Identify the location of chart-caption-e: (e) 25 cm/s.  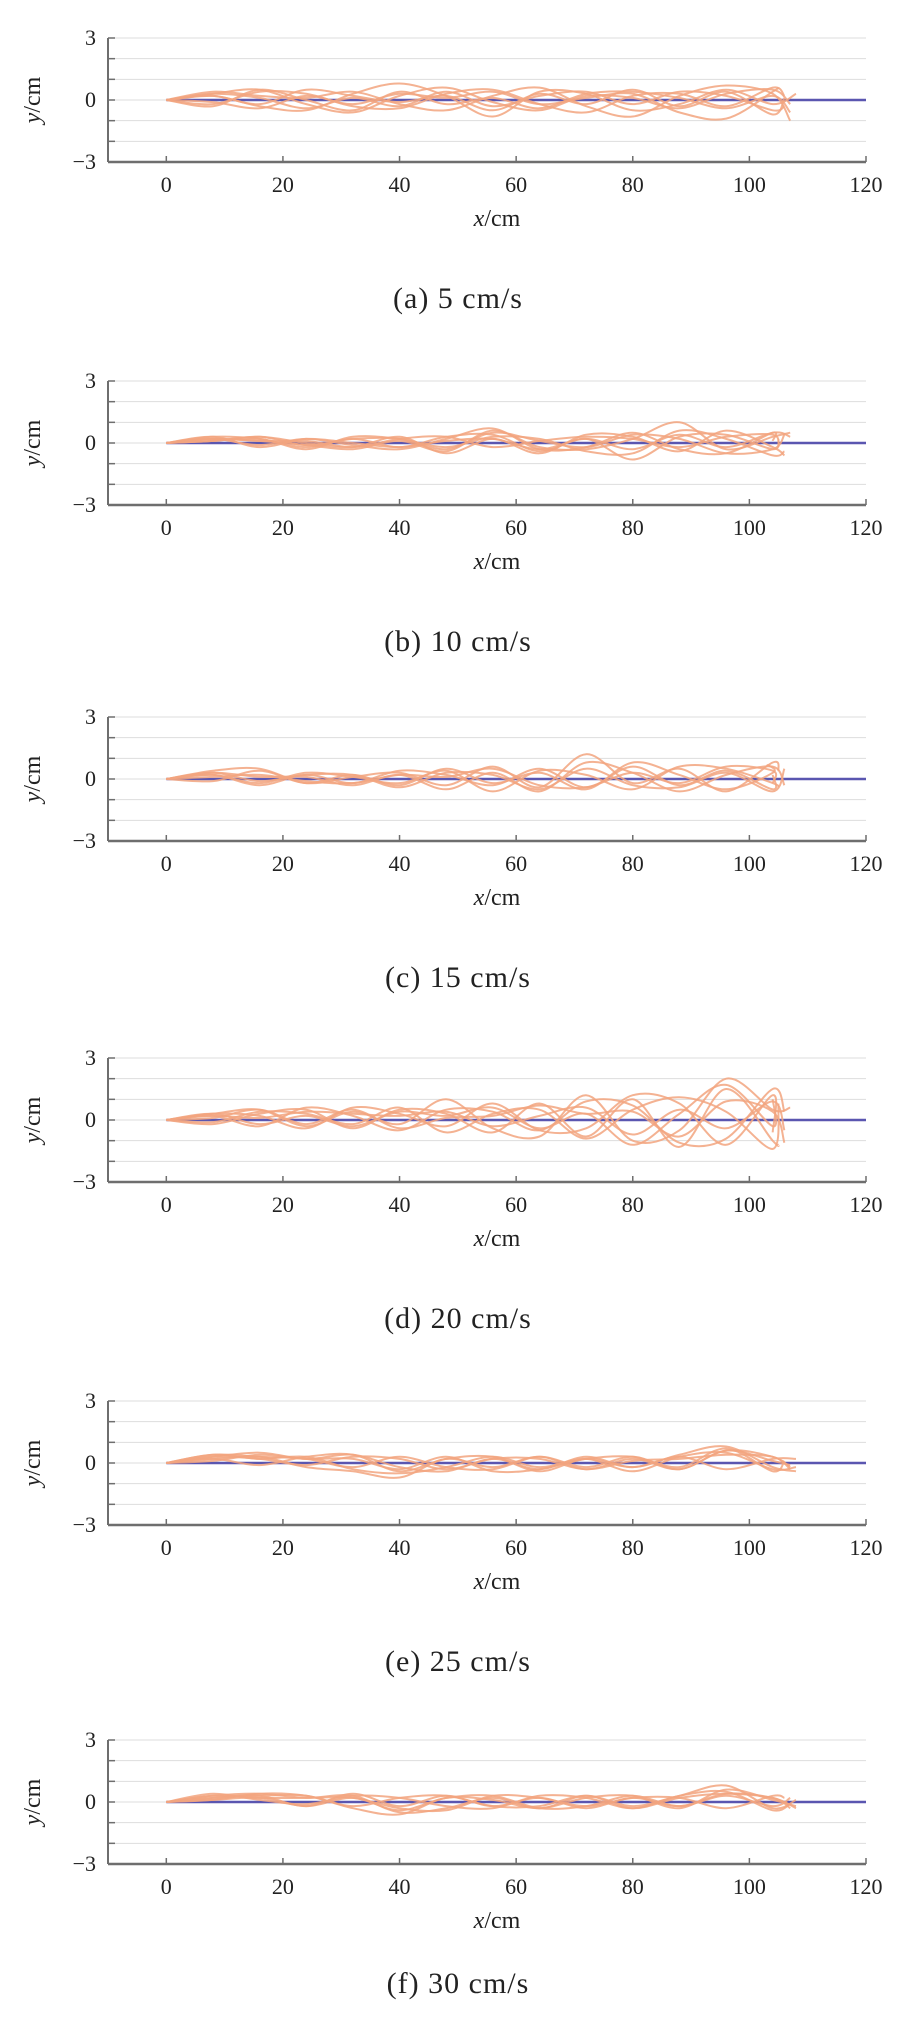
(458, 1661).